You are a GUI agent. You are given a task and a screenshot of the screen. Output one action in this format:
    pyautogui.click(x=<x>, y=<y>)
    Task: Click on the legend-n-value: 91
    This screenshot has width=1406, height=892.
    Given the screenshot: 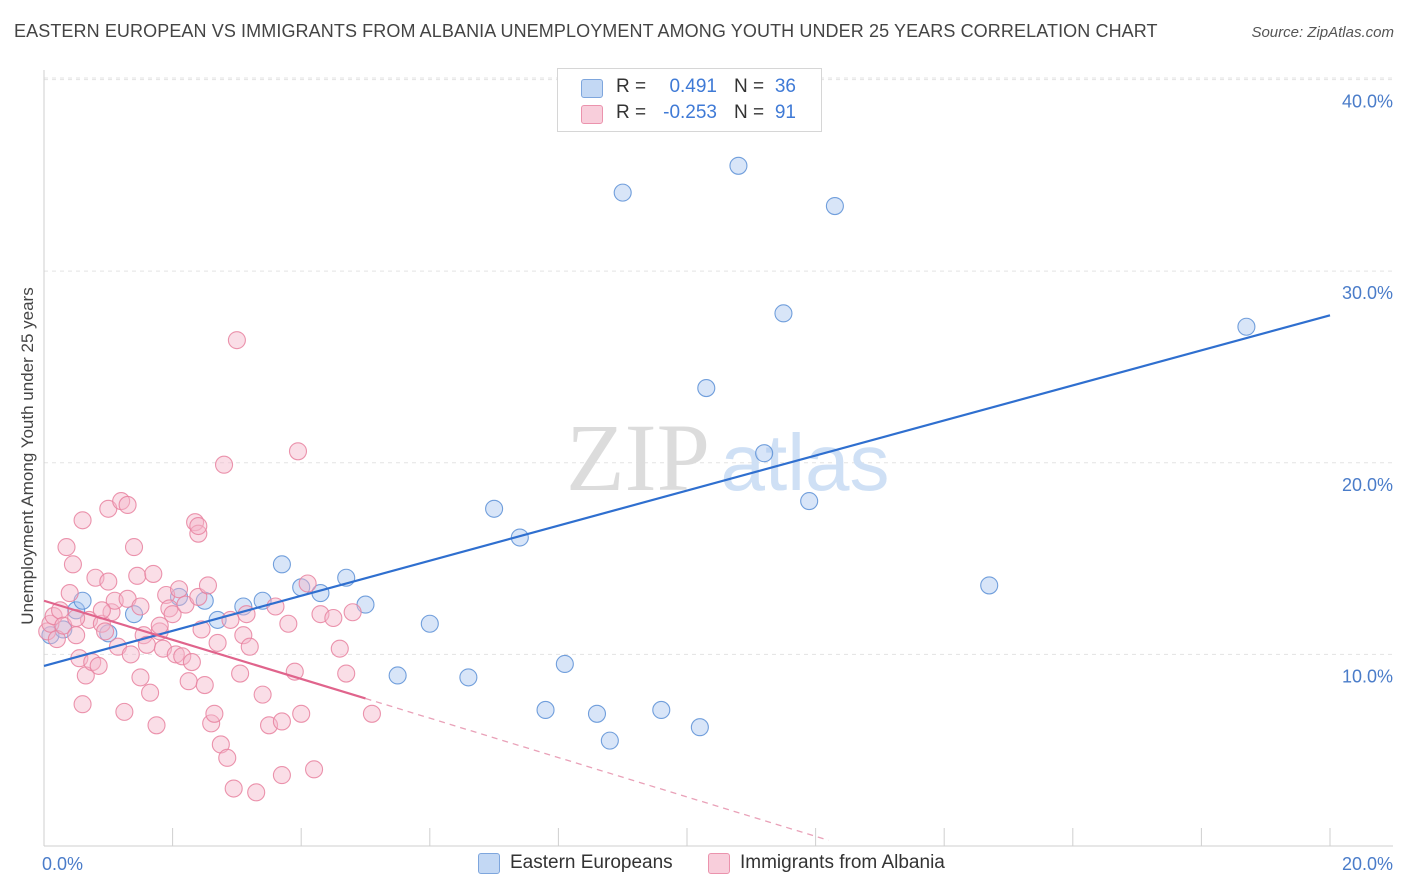 What is the action you would take?
    pyautogui.click(x=785, y=112)
    